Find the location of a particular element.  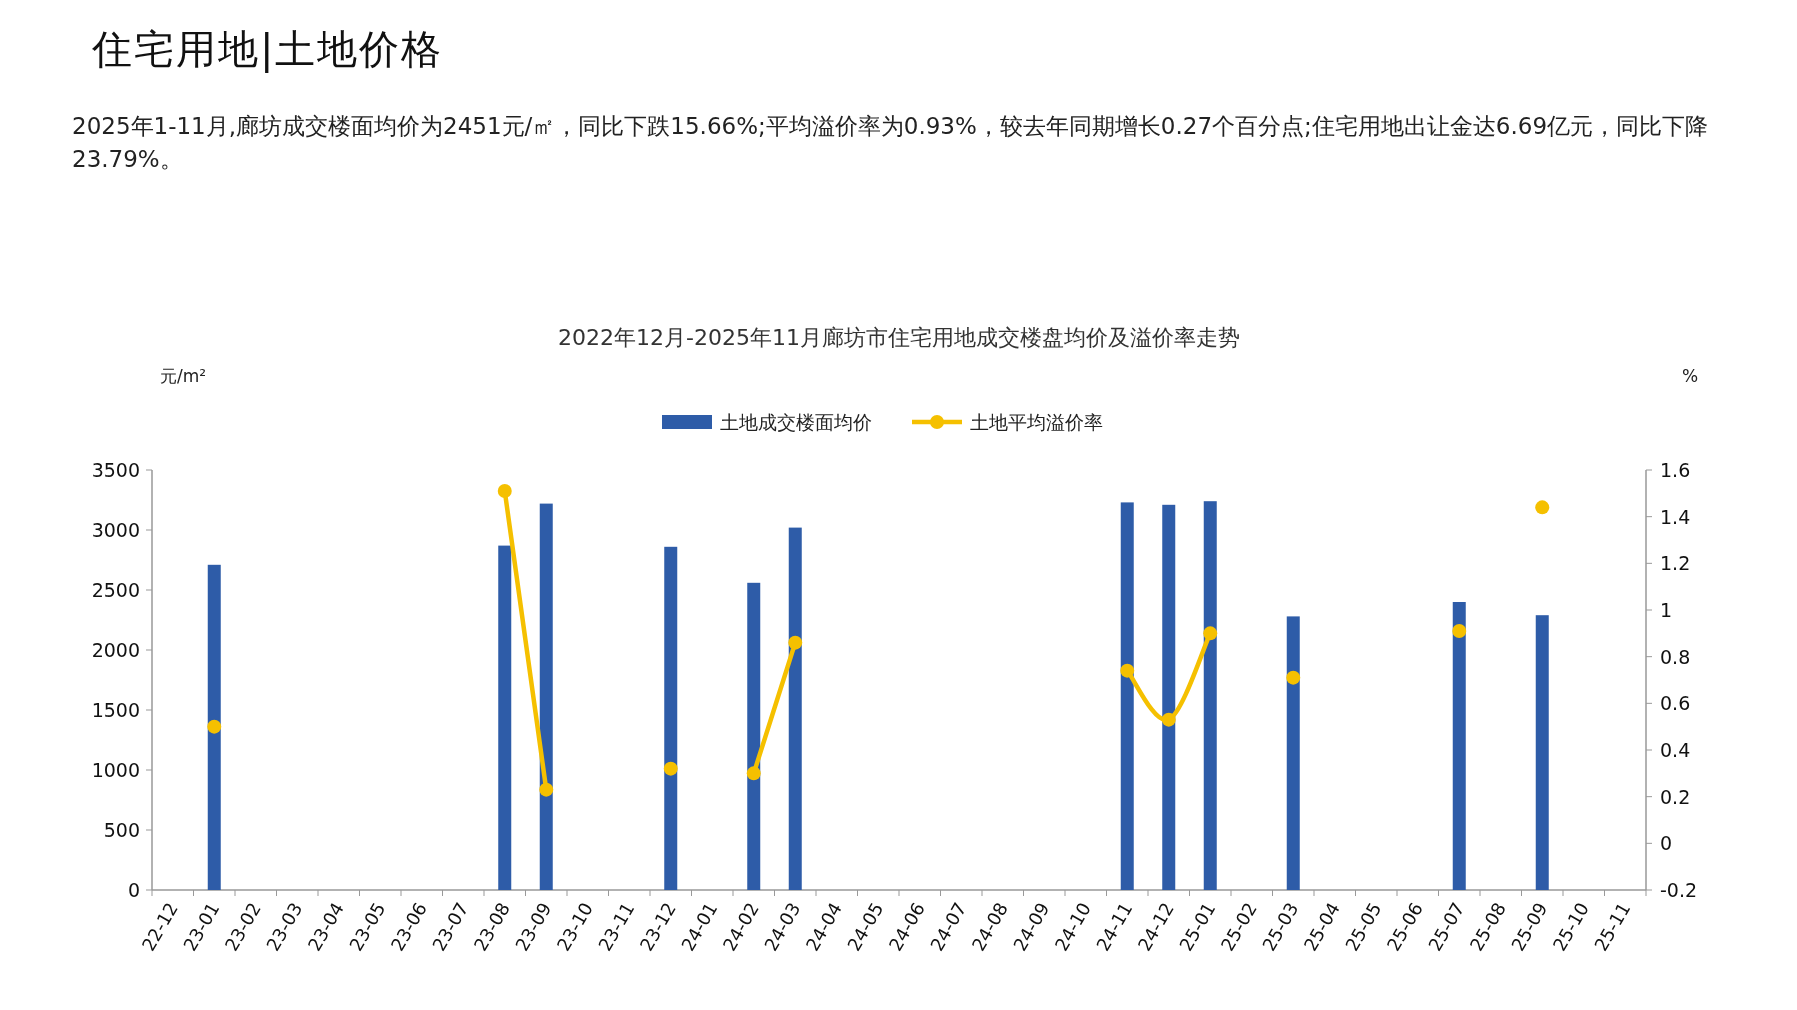

title: 住宅用地|土地价格 is located at coordinates (268, 50).